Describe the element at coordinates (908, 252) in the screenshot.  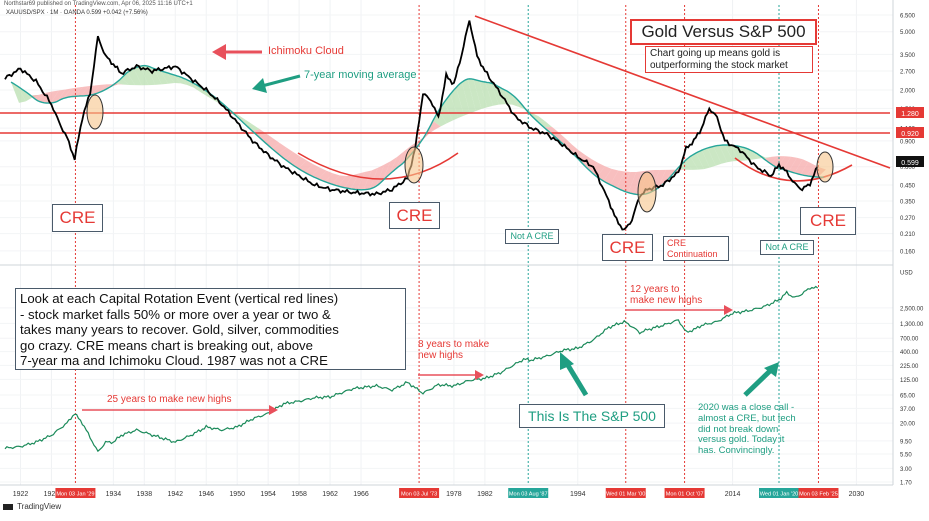
I see `y-tick-top-13: 0.160` at that location.